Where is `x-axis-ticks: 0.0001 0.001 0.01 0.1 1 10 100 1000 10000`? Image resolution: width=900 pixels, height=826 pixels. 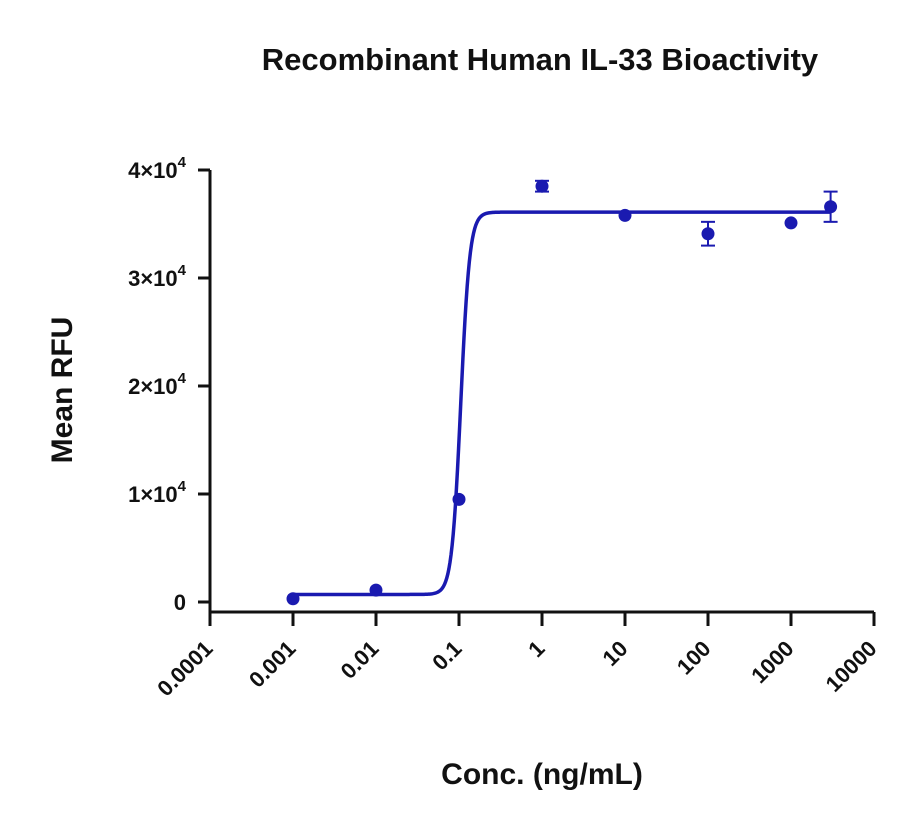
x-axis-ticks: 0.0001 0.001 0.01 0.1 1 10 100 1000 10000 is located at coordinates (517, 656).